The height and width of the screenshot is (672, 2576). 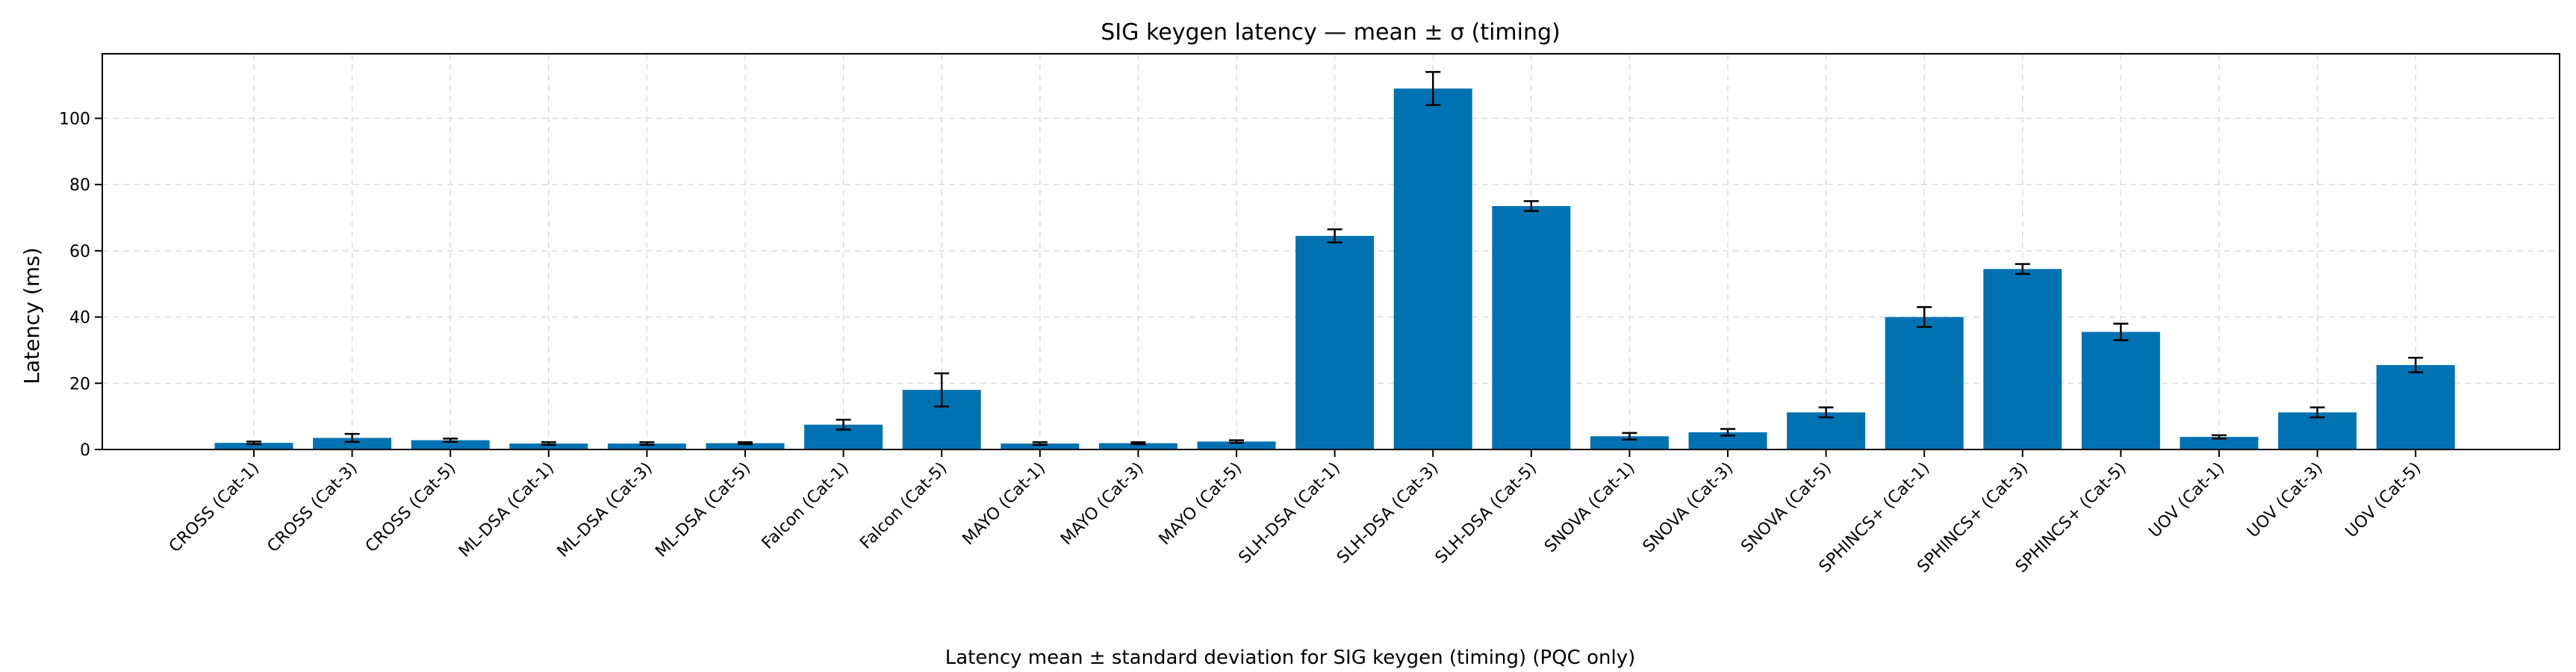 What do you see at coordinates (79, 252) in the screenshot?
I see `y-tick-label: 60` at bounding box center [79, 252].